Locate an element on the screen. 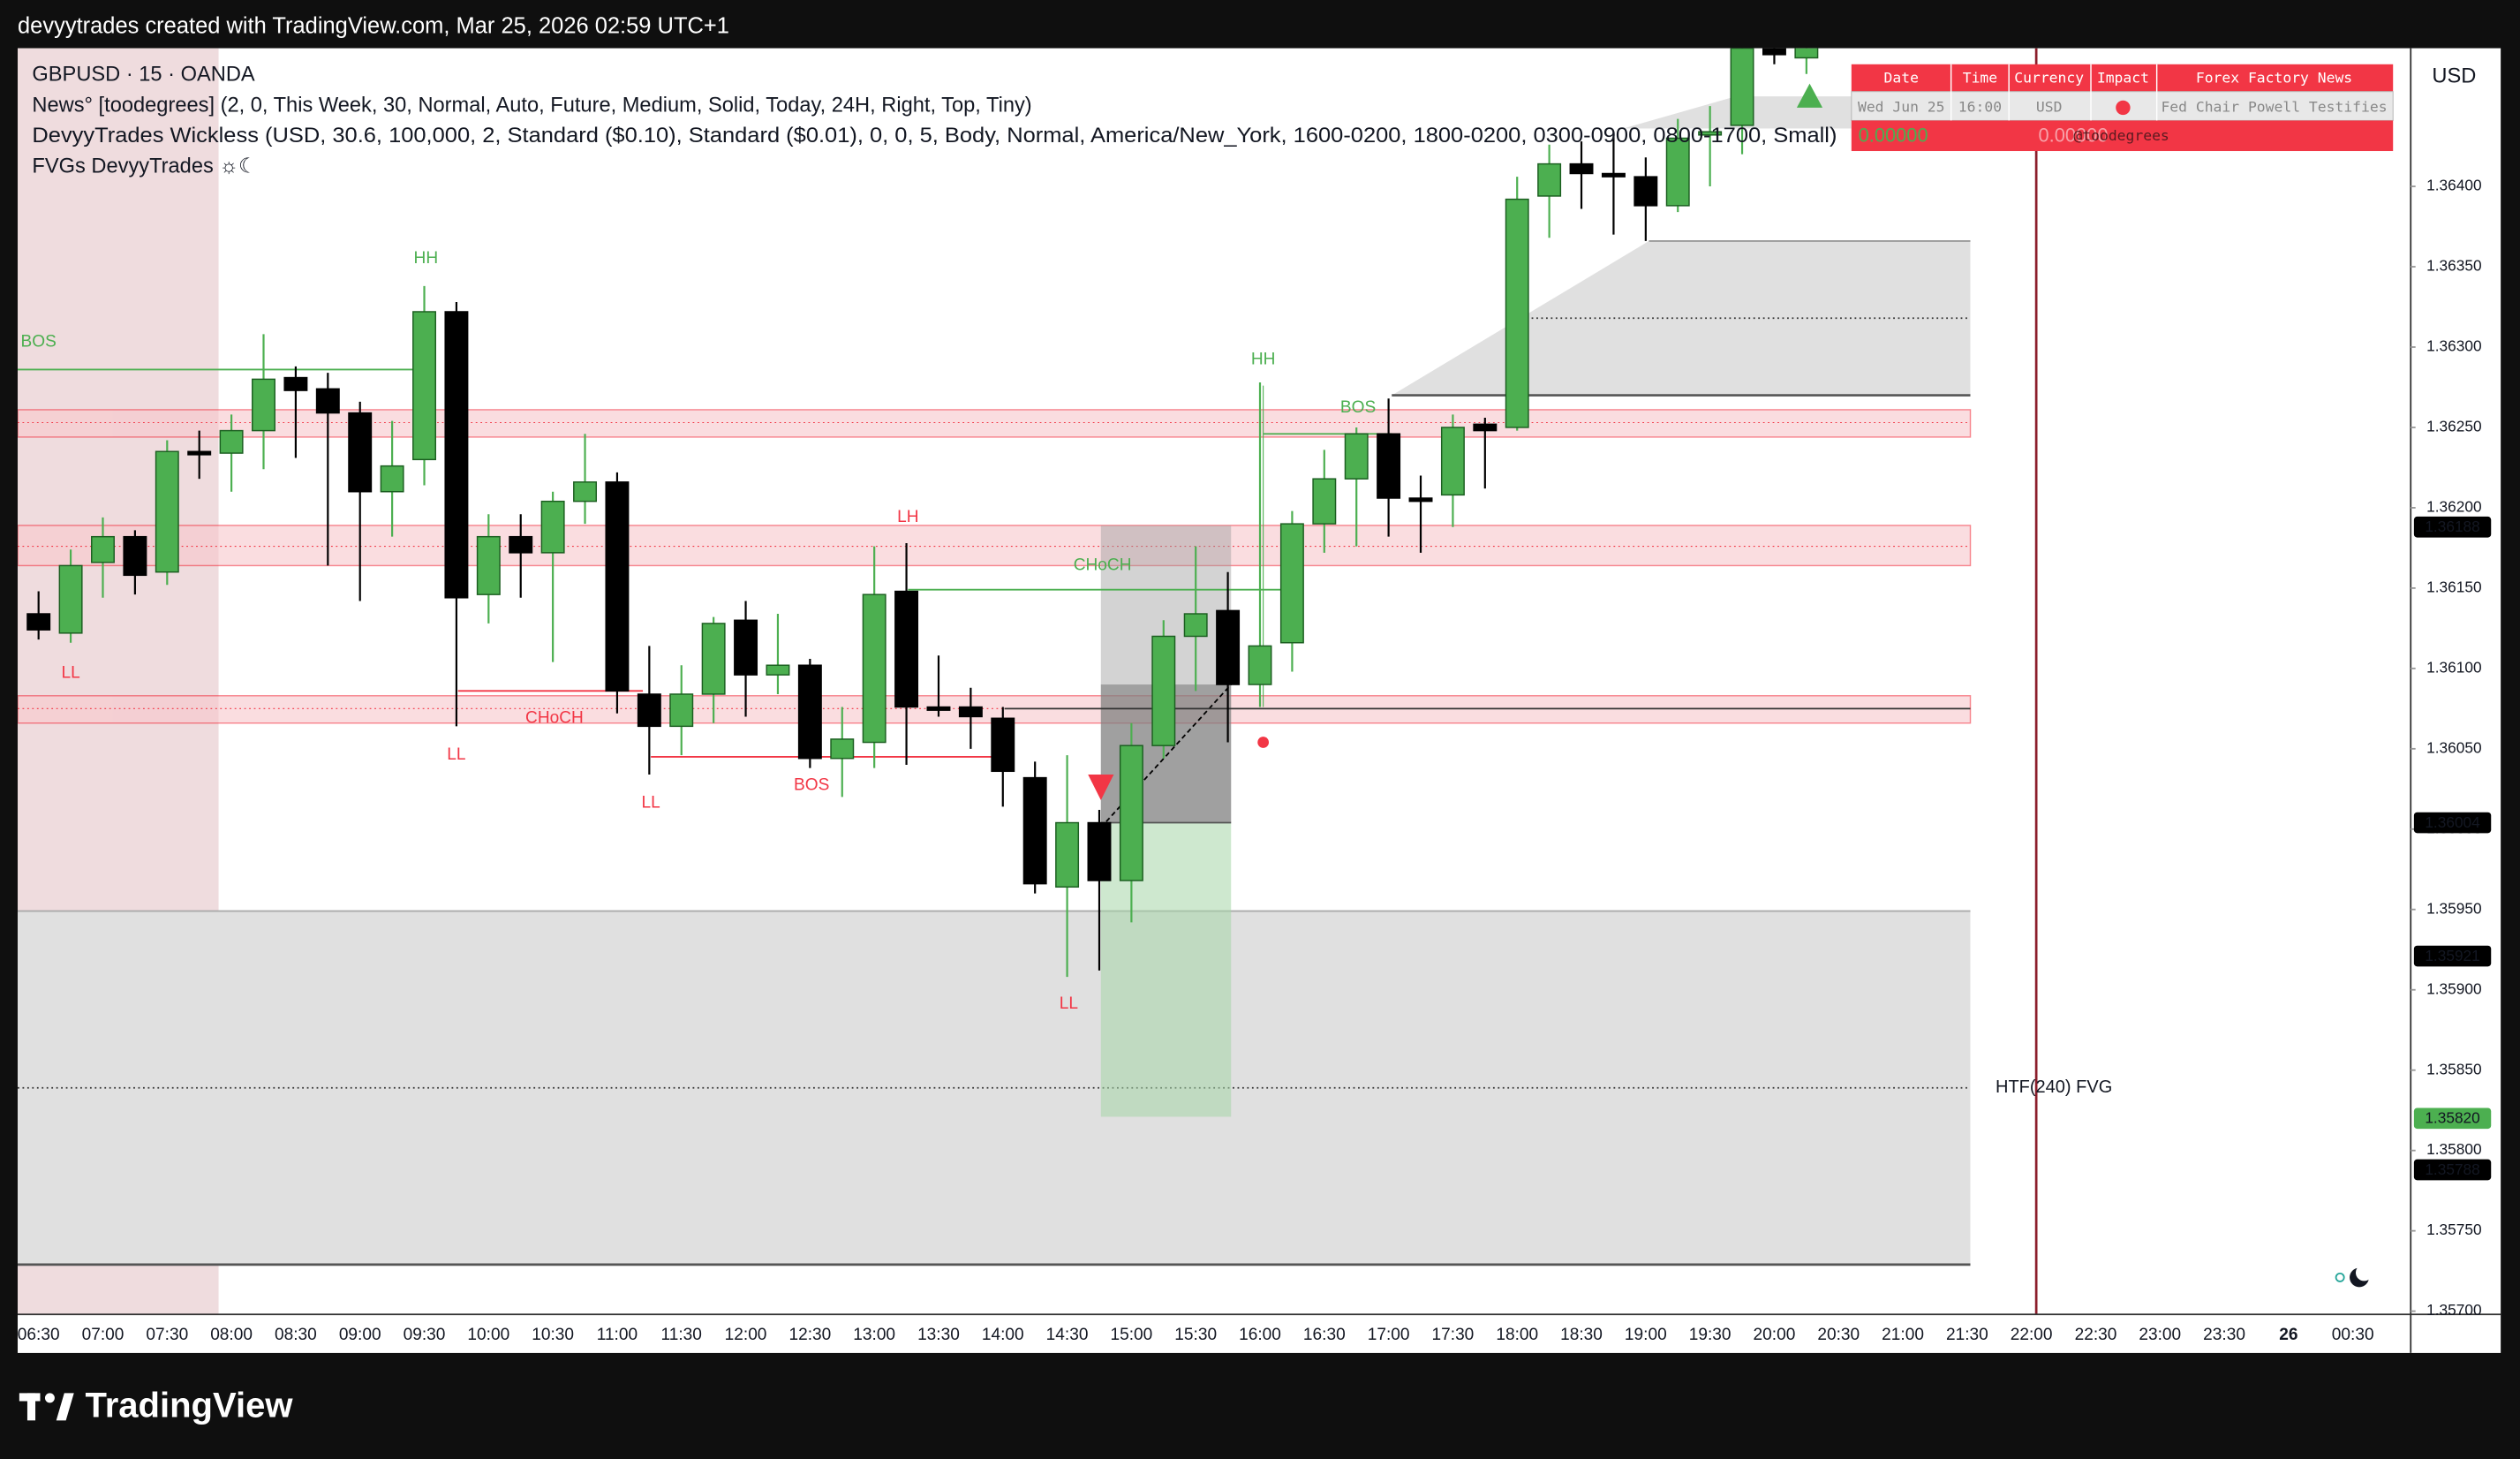  x-tick-label: 18:30 is located at coordinates (1581, 1335).